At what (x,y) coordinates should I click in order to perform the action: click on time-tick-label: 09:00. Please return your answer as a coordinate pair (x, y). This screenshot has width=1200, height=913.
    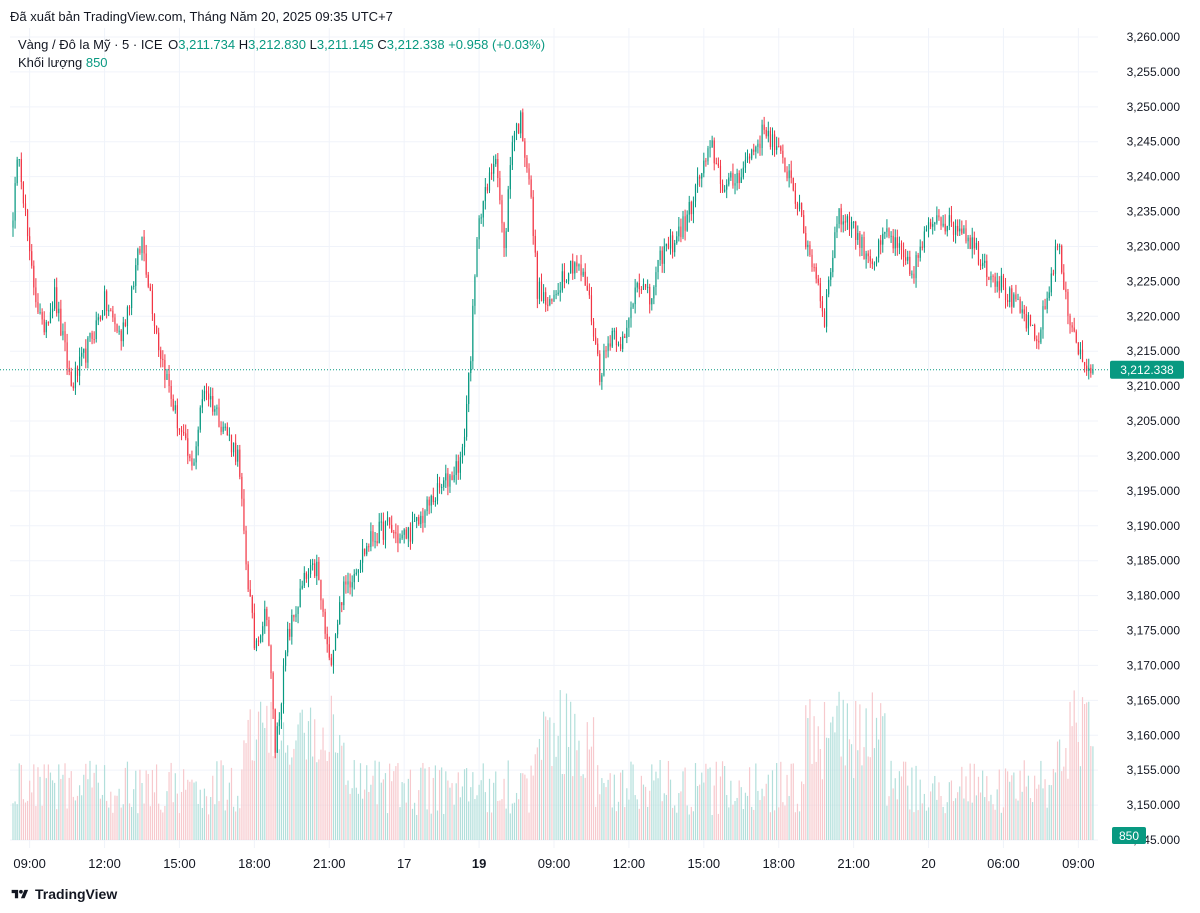
    Looking at the image, I should click on (554, 863).